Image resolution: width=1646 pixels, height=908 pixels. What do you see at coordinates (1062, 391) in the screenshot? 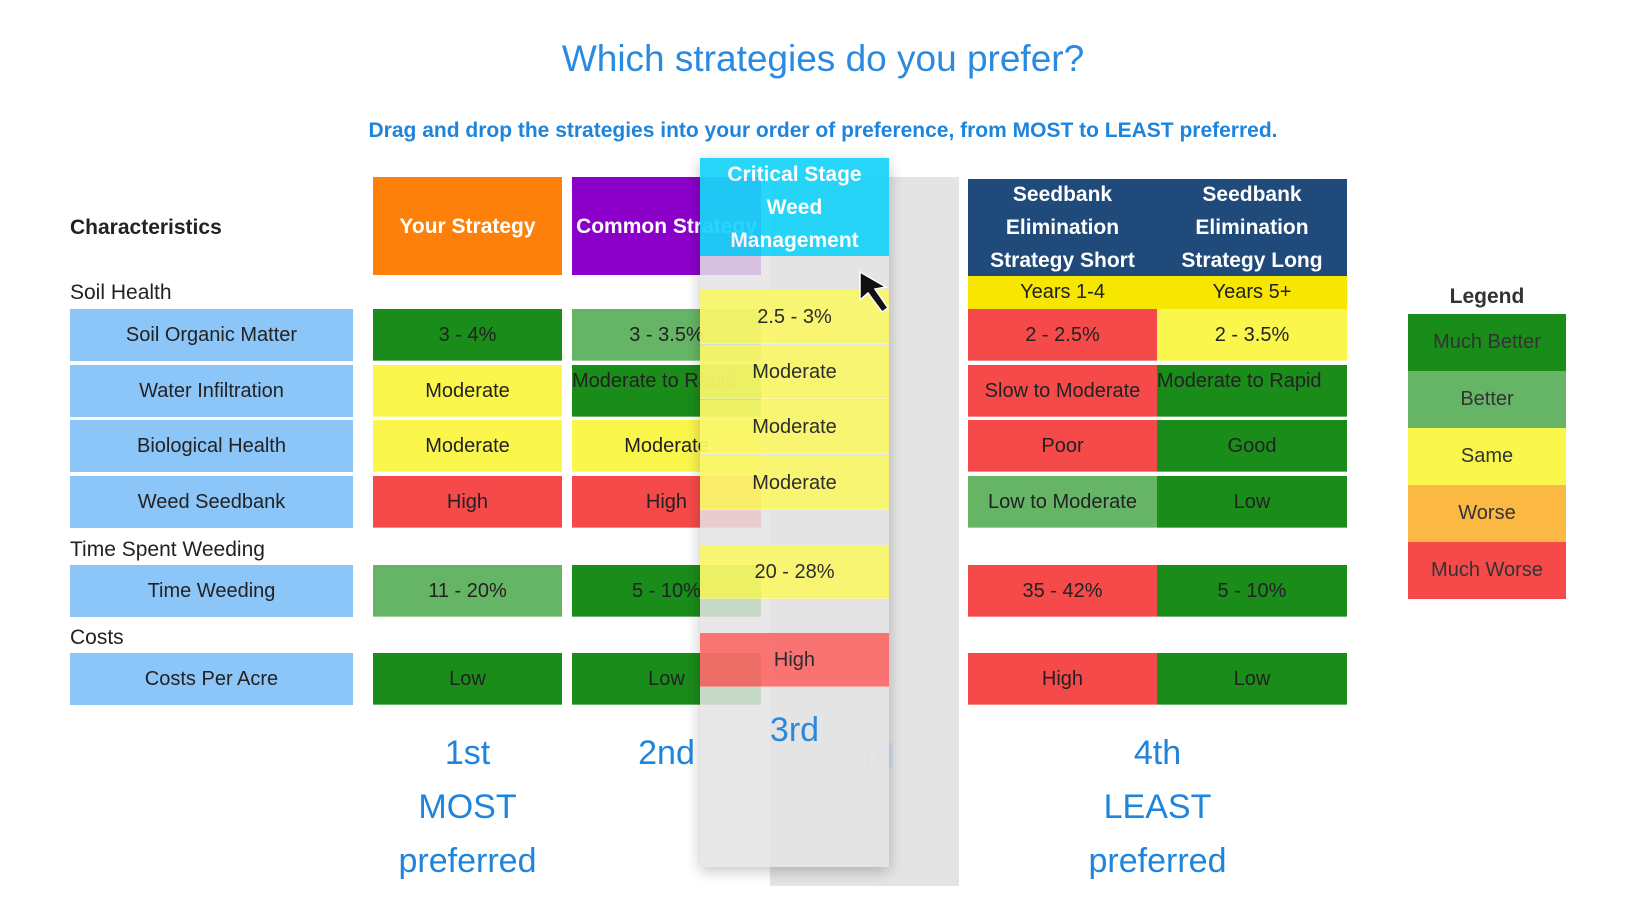
I see `rating-cell: Slow to Moderate` at bounding box center [1062, 391].